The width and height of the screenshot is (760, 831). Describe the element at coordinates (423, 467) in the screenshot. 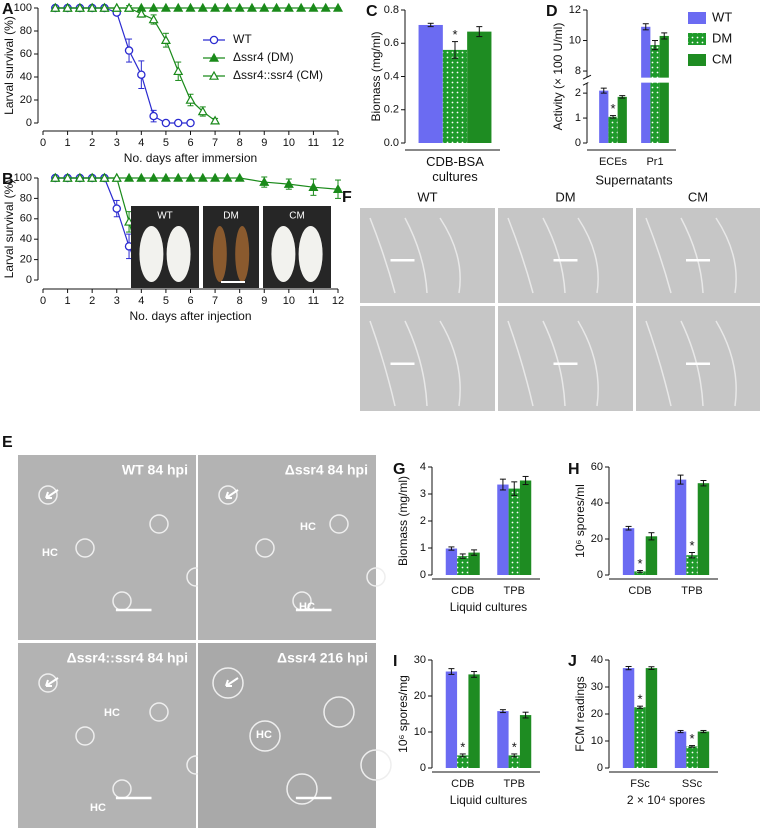

I see `y-tick-label: 4` at that location.